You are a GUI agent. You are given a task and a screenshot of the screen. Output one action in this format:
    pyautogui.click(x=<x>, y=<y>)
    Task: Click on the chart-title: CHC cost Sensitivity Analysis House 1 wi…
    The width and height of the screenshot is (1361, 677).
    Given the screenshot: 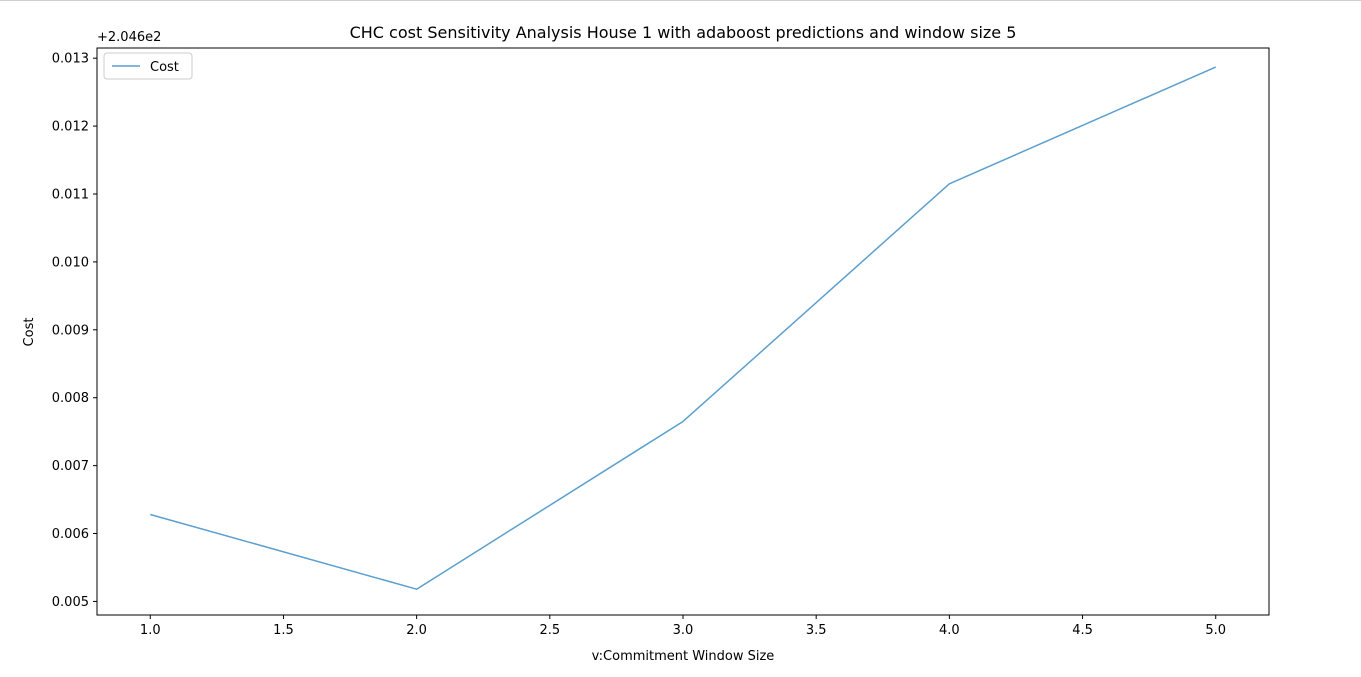 What is the action you would take?
    pyautogui.click(x=683, y=32)
    